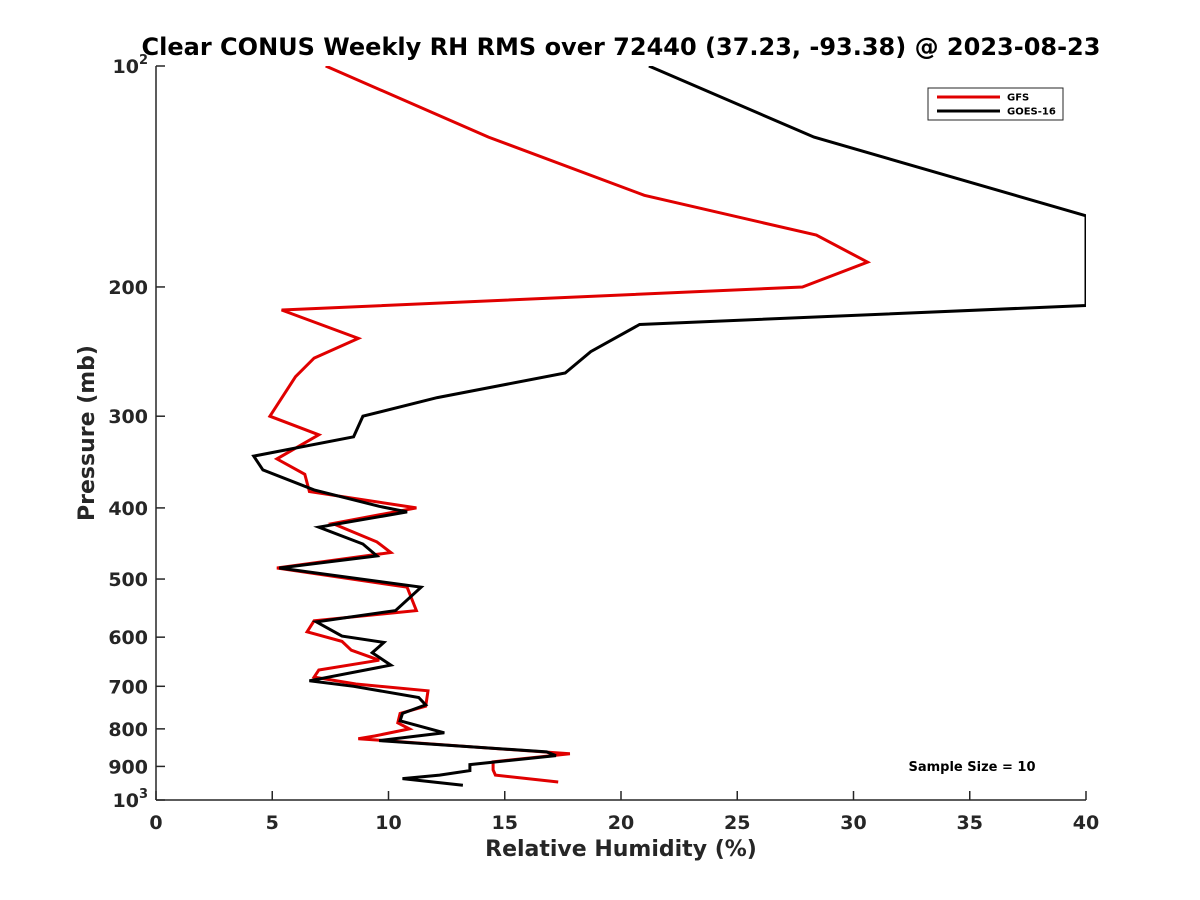  I want to click on x-tick-label: 25, so click(737, 823).